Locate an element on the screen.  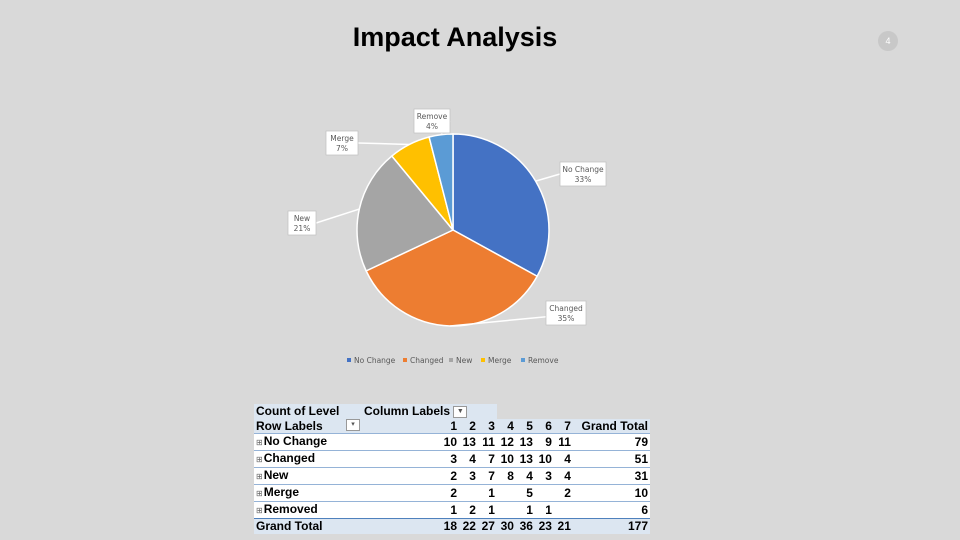
page-number: 4 is located at coordinates (888, 41).